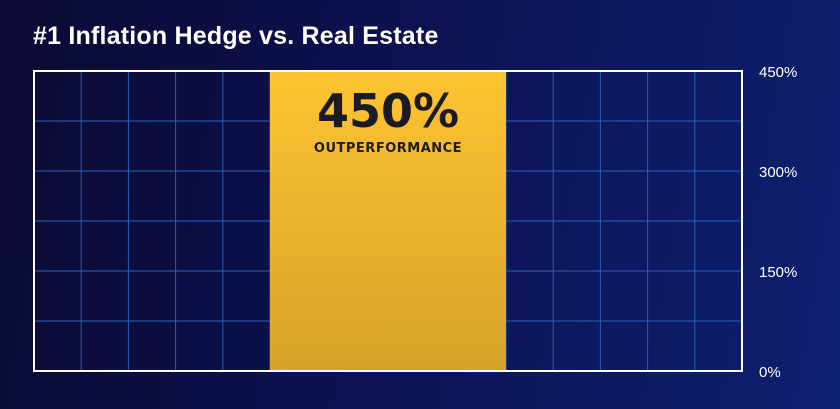 This screenshot has width=840, height=409. Describe the element at coordinates (778, 72) in the screenshot. I see `y-tick-label: 450%` at that location.